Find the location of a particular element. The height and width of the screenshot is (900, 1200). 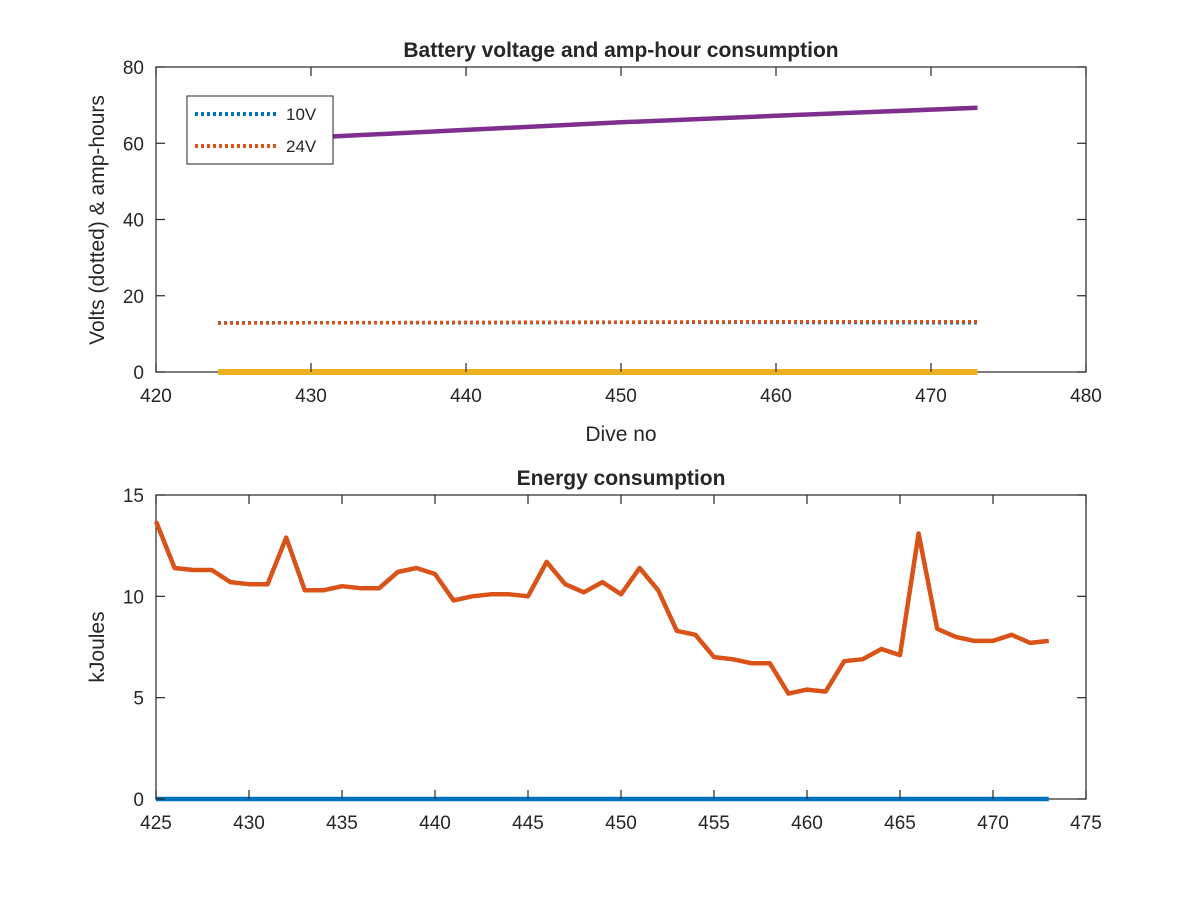

y-tick-label: 10 is located at coordinates (133, 597).